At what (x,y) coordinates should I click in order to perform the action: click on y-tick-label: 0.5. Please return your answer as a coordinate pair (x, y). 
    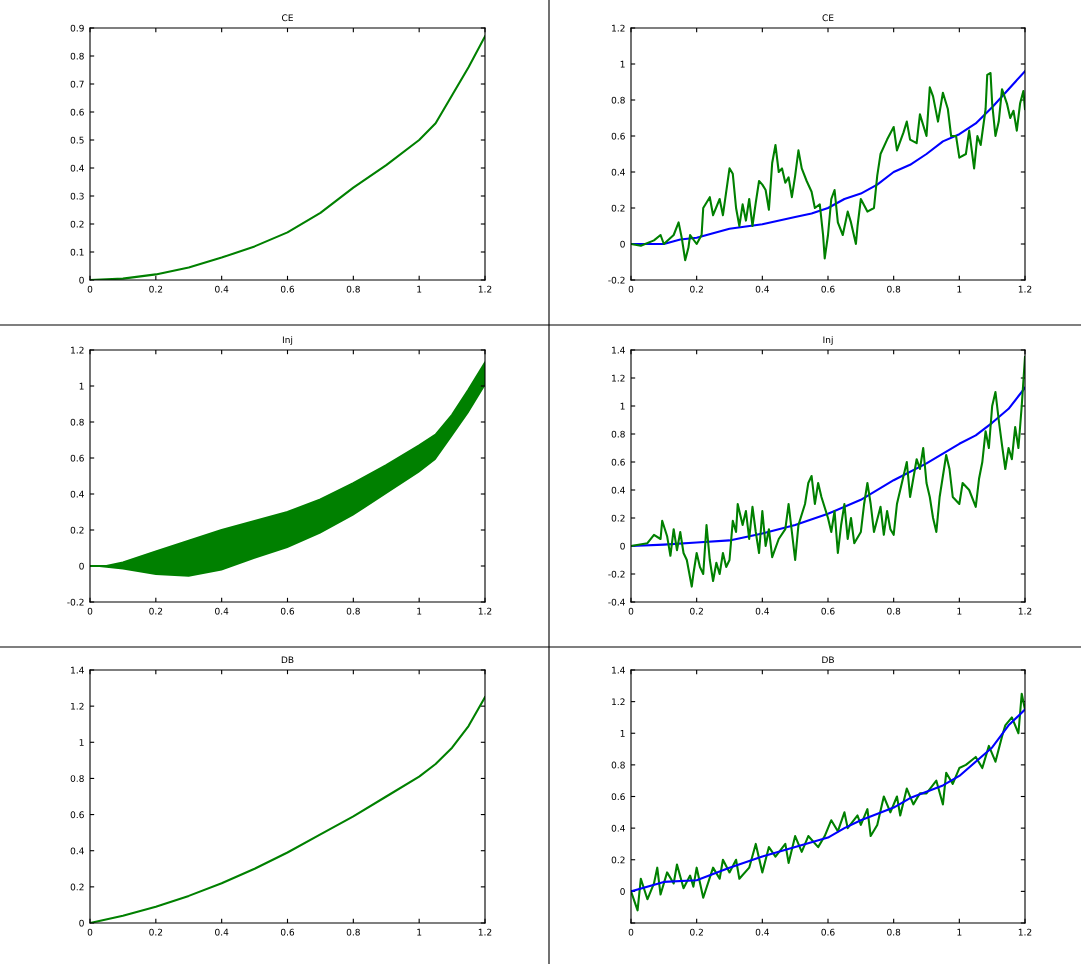
    Looking at the image, I should click on (77, 140).